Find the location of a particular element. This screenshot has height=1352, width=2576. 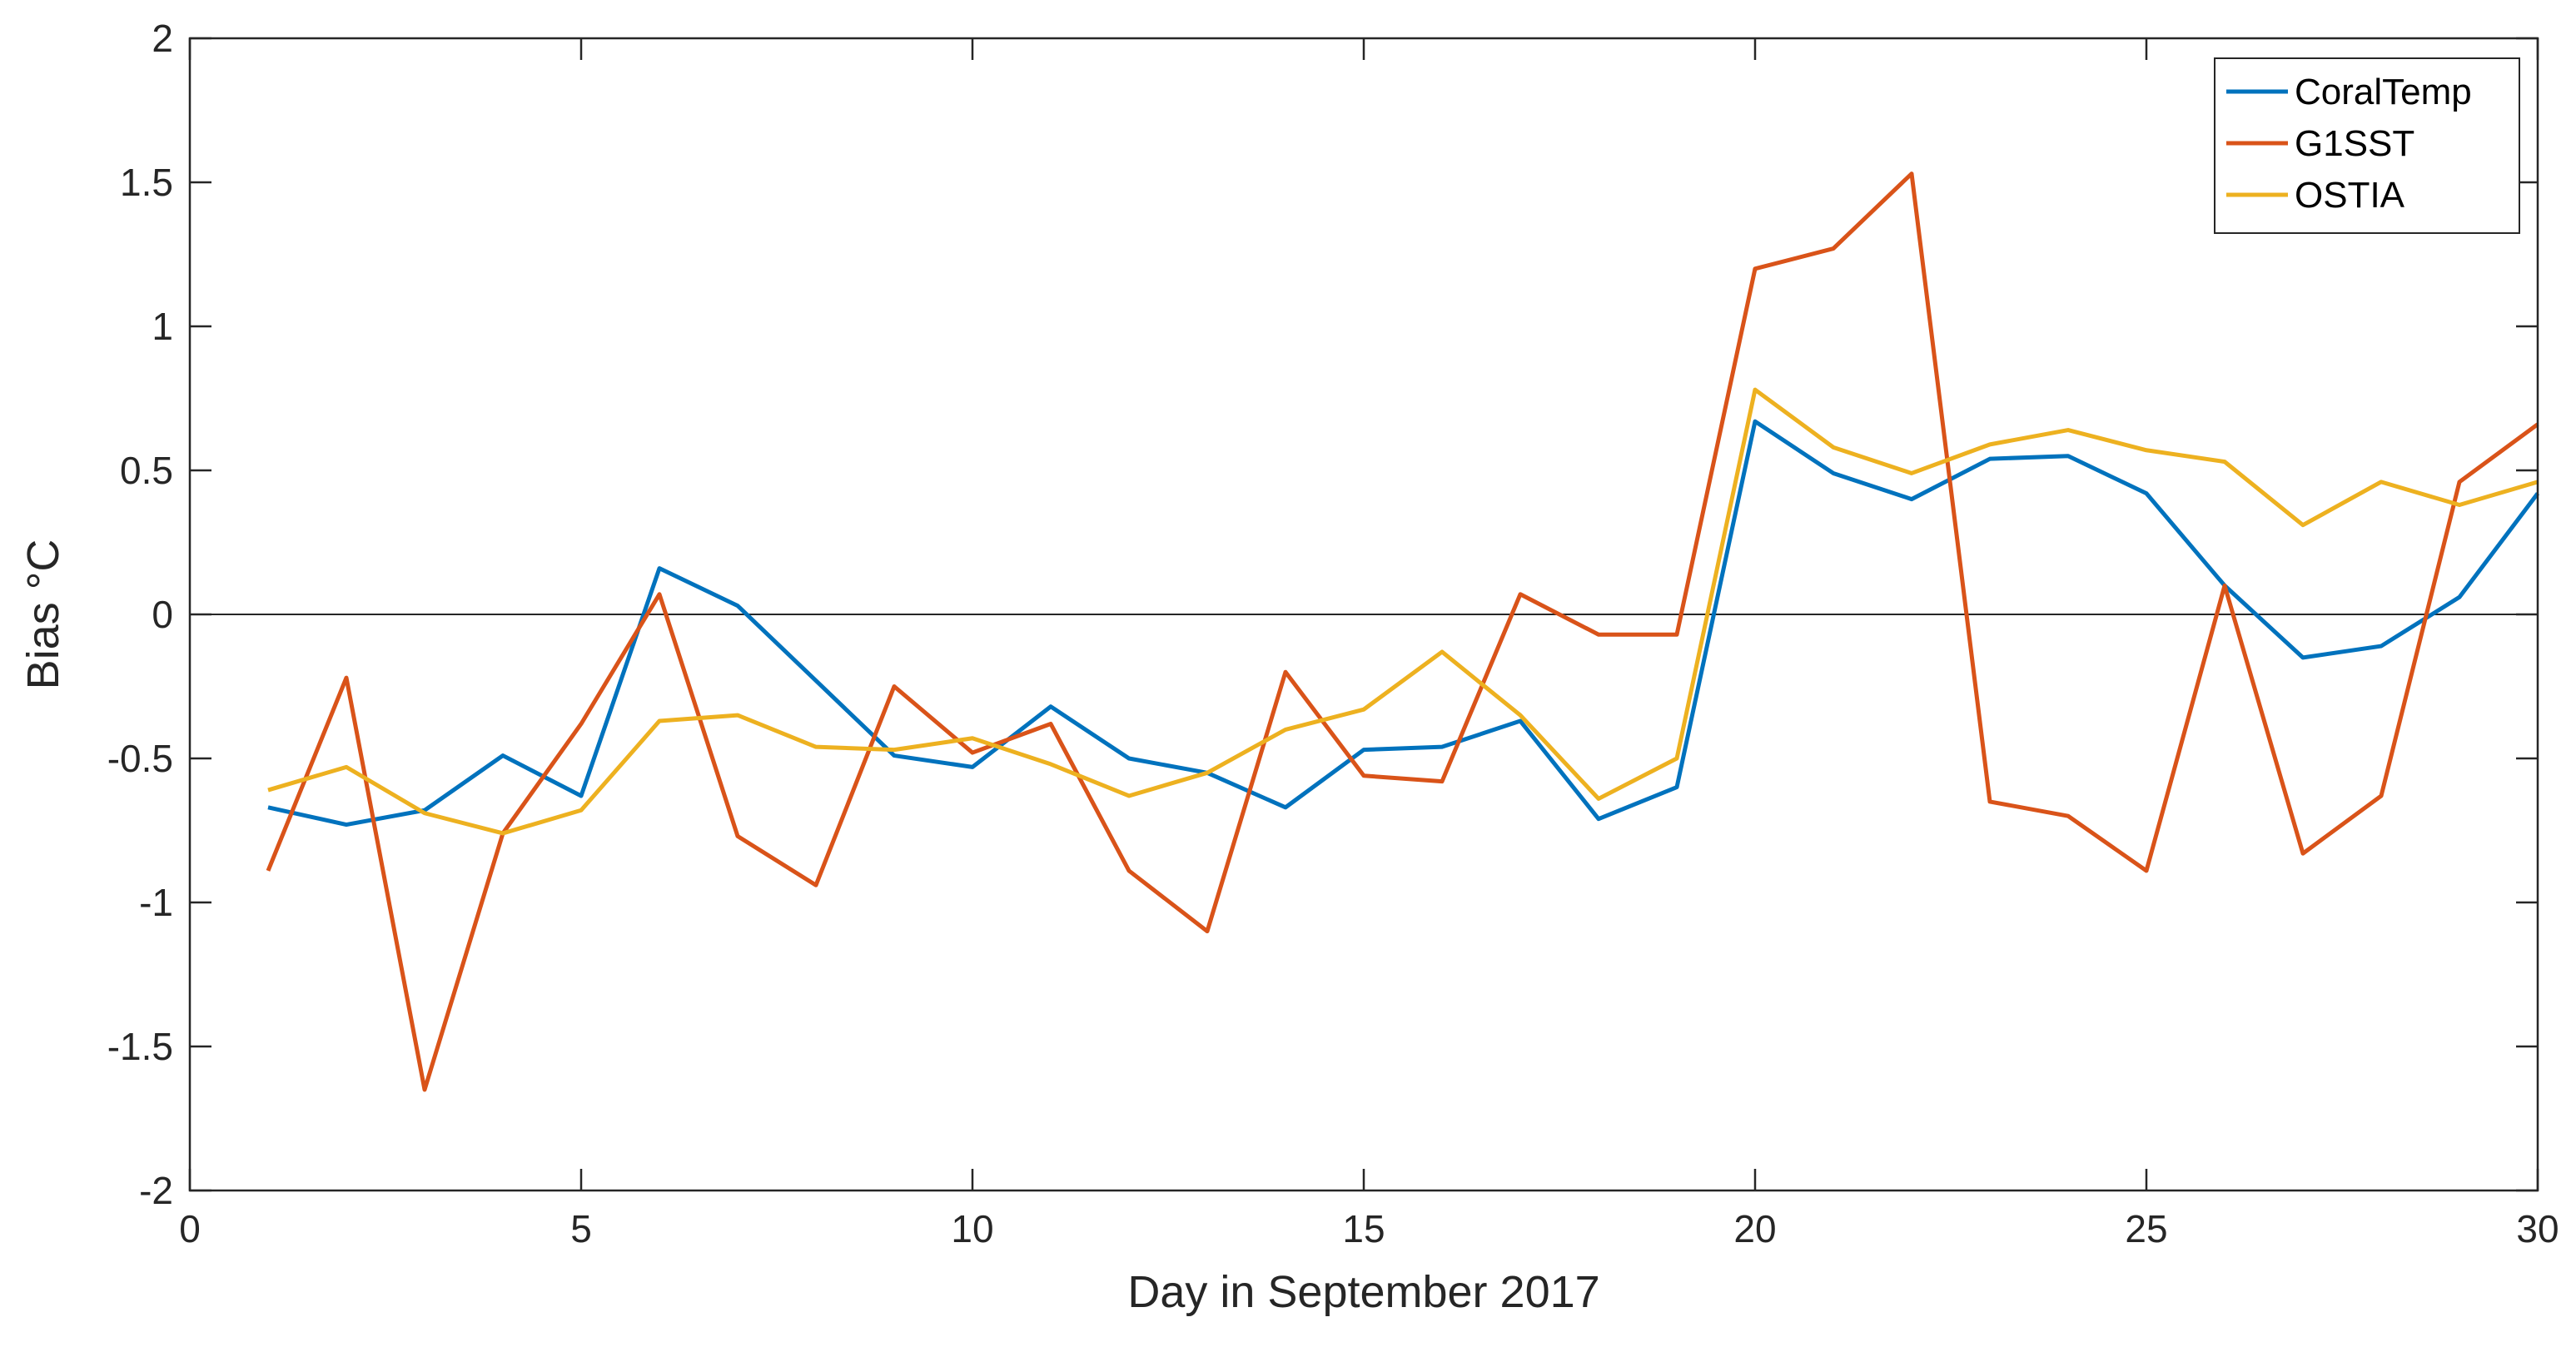

legend-label: CoralTemp is located at coordinates (2383, 92).